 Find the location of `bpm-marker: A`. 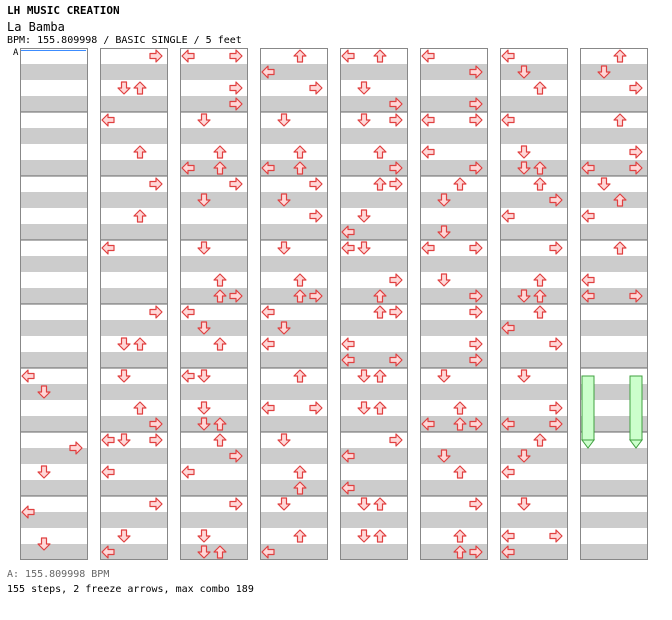

bpm-marker: A is located at coordinates (16, 53).